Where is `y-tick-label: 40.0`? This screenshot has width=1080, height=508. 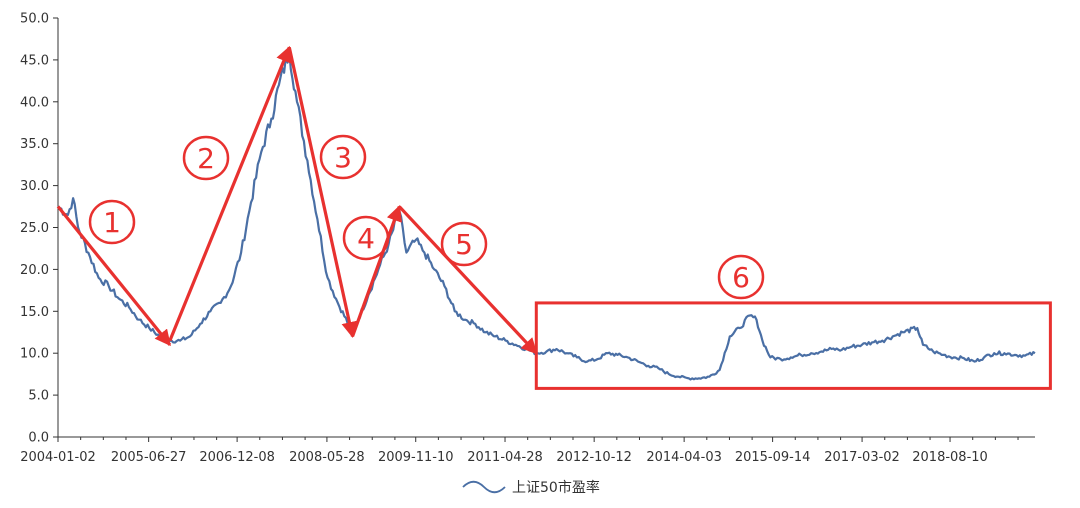
y-tick-label: 40.0 is located at coordinates (34, 102).